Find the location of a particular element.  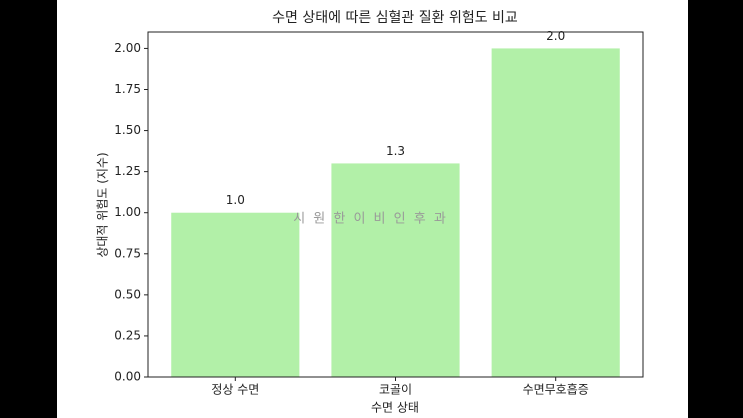

y-tick-label: 1.00 is located at coordinates (127, 212).